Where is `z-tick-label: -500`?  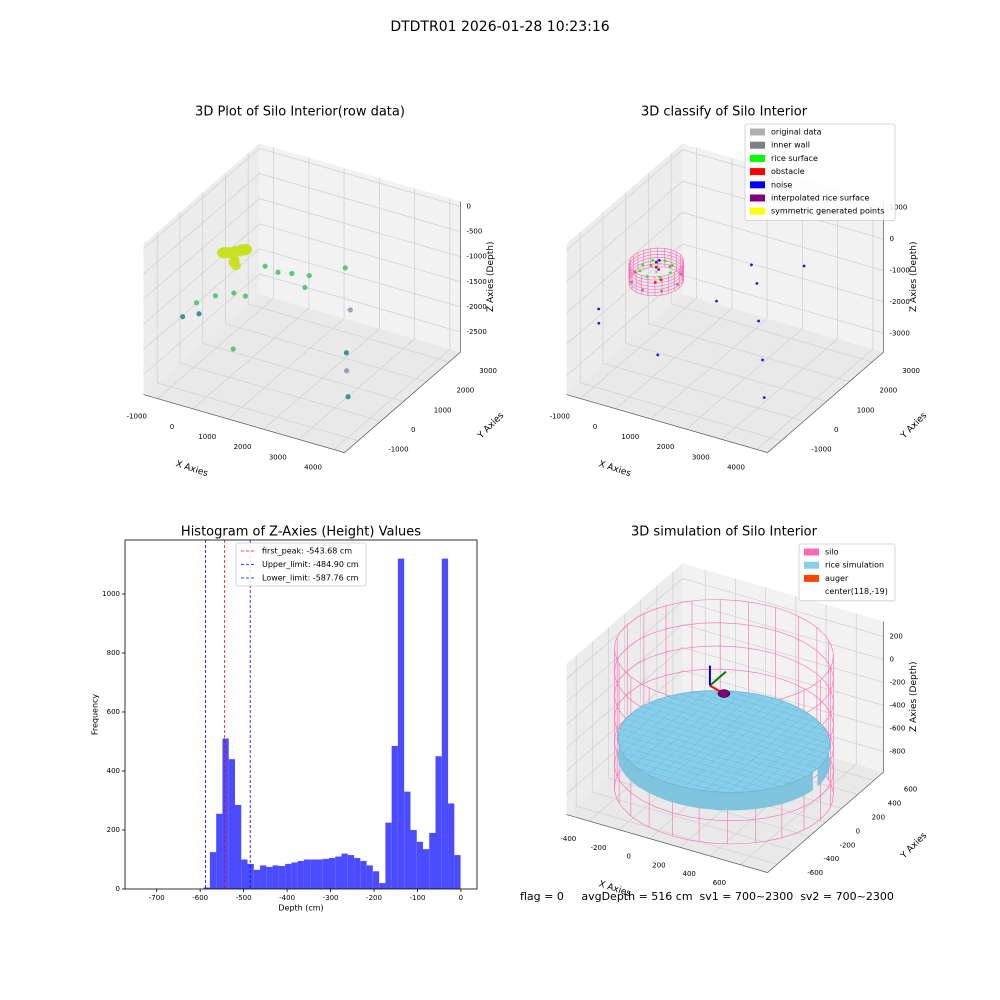
z-tick-label: -500 is located at coordinates (474, 232).